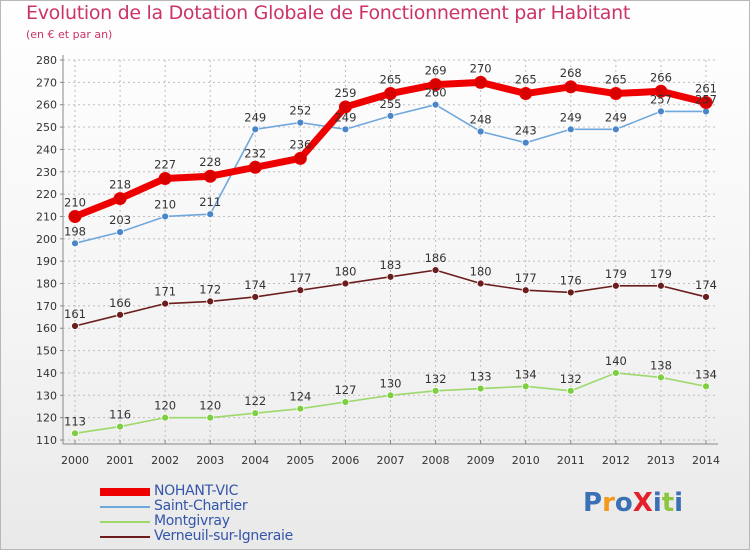  I want to click on data-label-nohant-vic: 236, so click(300, 144).